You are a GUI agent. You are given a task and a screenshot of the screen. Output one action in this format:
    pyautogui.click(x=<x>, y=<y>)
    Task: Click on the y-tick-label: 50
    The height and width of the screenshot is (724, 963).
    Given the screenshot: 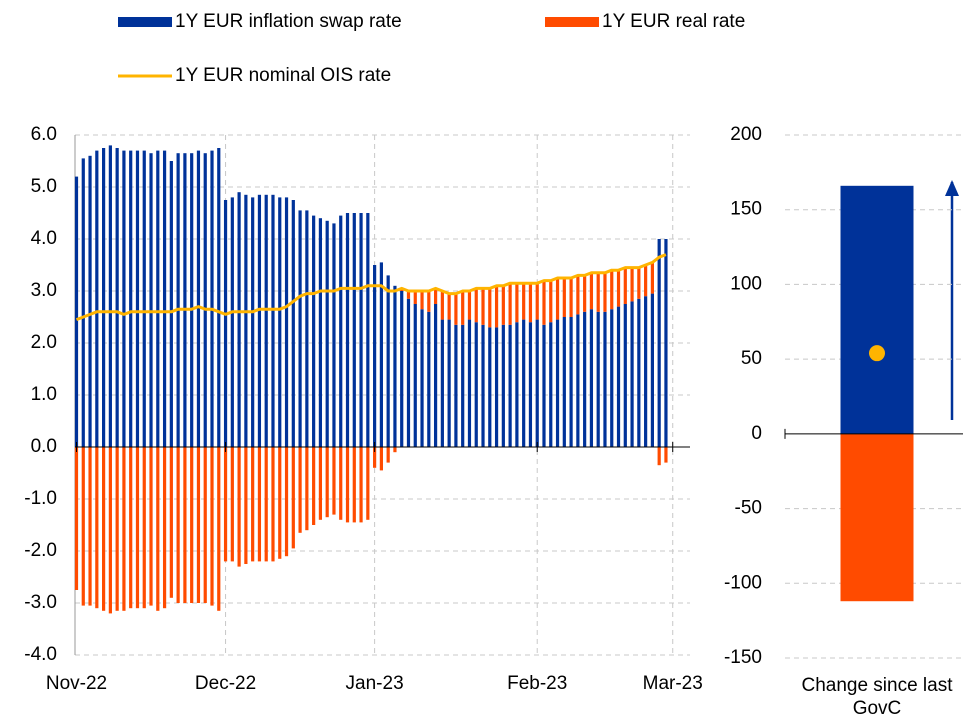 What is the action you would take?
    pyautogui.click(x=751, y=358)
    